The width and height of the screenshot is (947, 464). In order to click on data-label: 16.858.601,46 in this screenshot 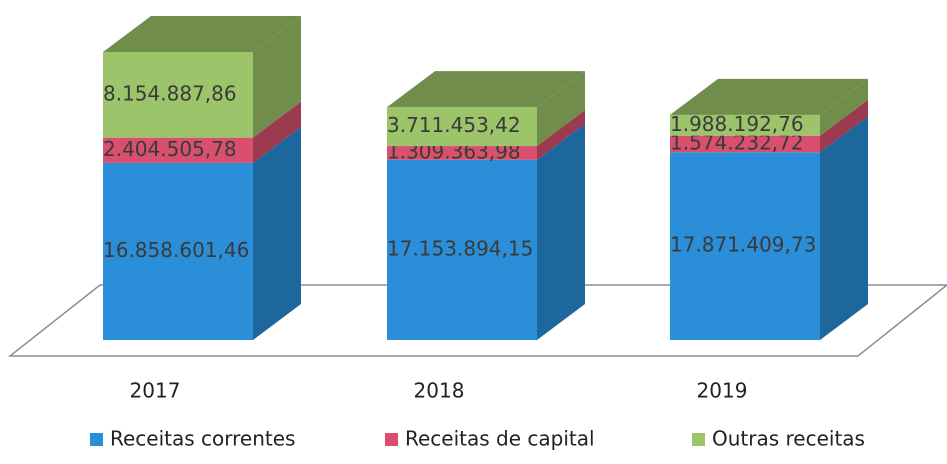, I will do `click(176, 250)`.